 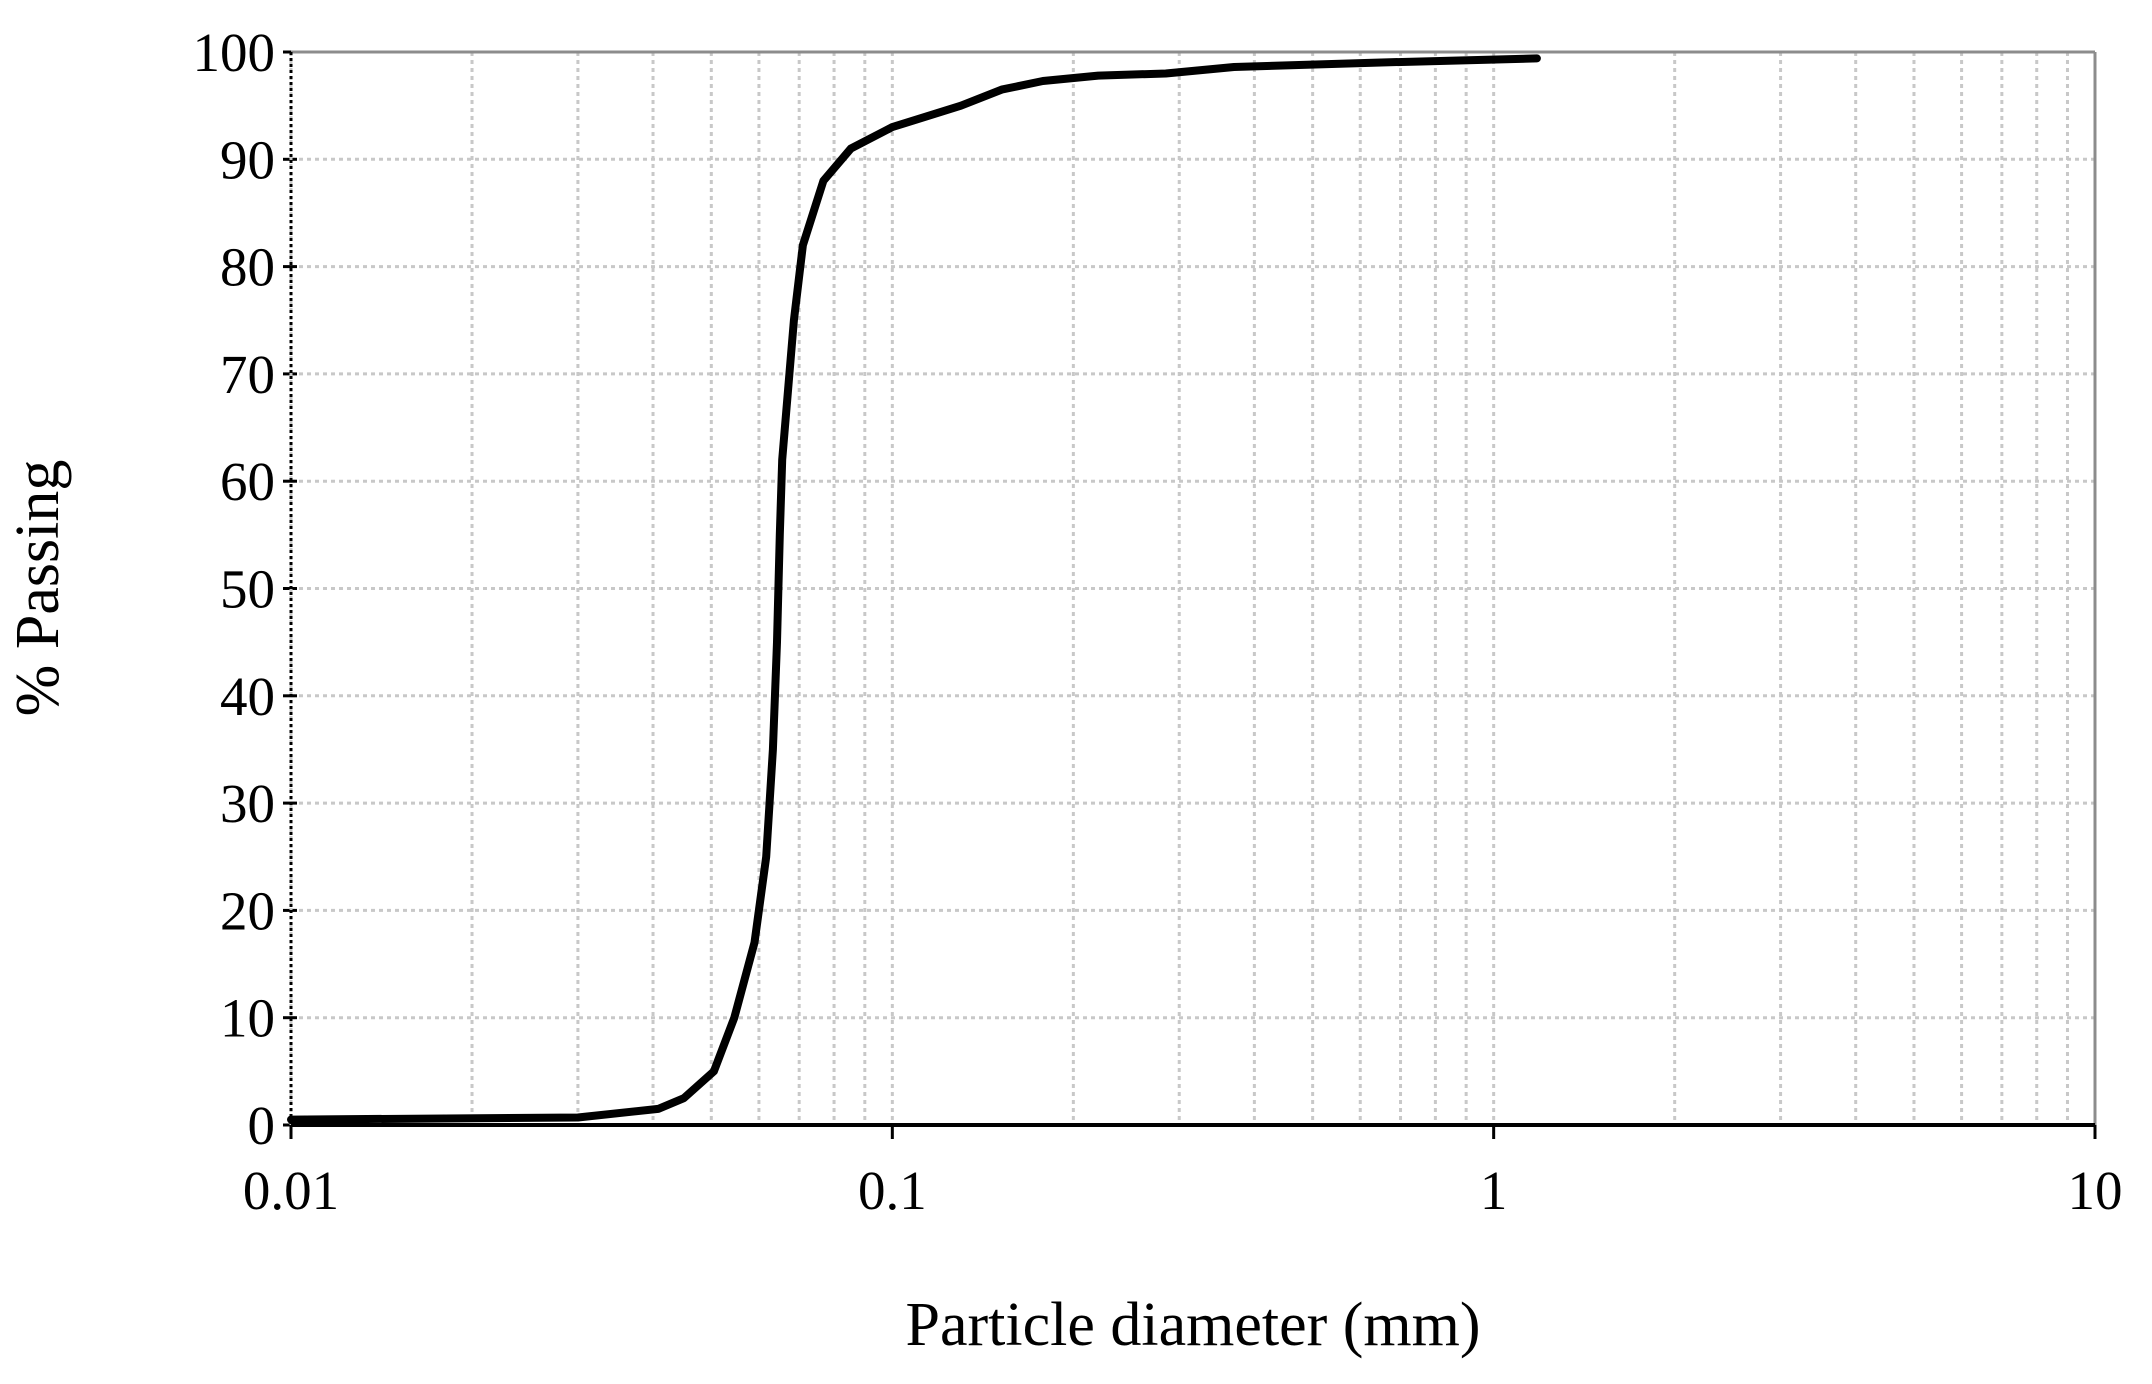 What do you see at coordinates (247, 481) in the screenshot?
I see `y-tick-label: 60` at bounding box center [247, 481].